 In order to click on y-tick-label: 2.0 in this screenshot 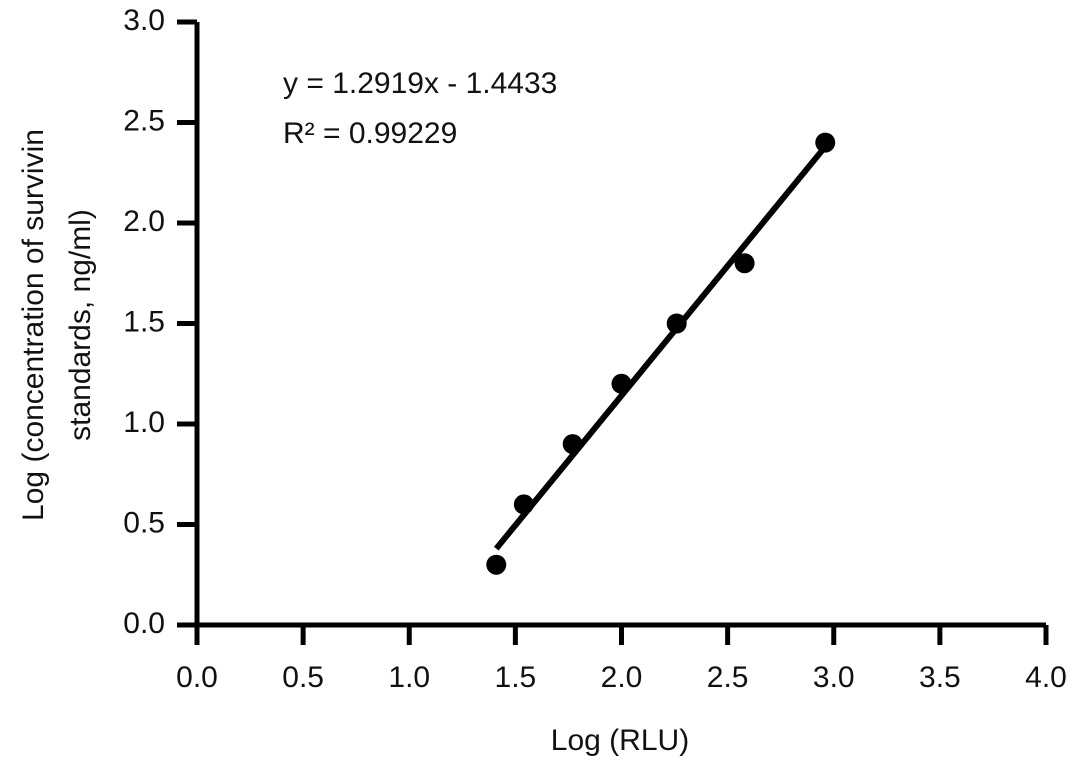, I will do `click(144, 221)`.